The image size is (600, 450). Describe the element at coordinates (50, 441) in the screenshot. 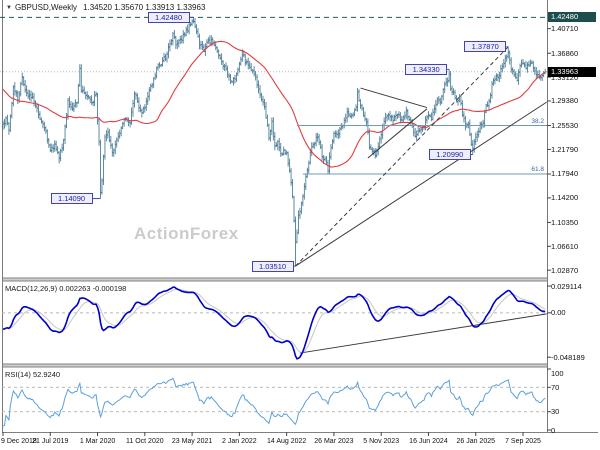

I see `x-axis-tick-label: 21 Jul 2019` at that location.